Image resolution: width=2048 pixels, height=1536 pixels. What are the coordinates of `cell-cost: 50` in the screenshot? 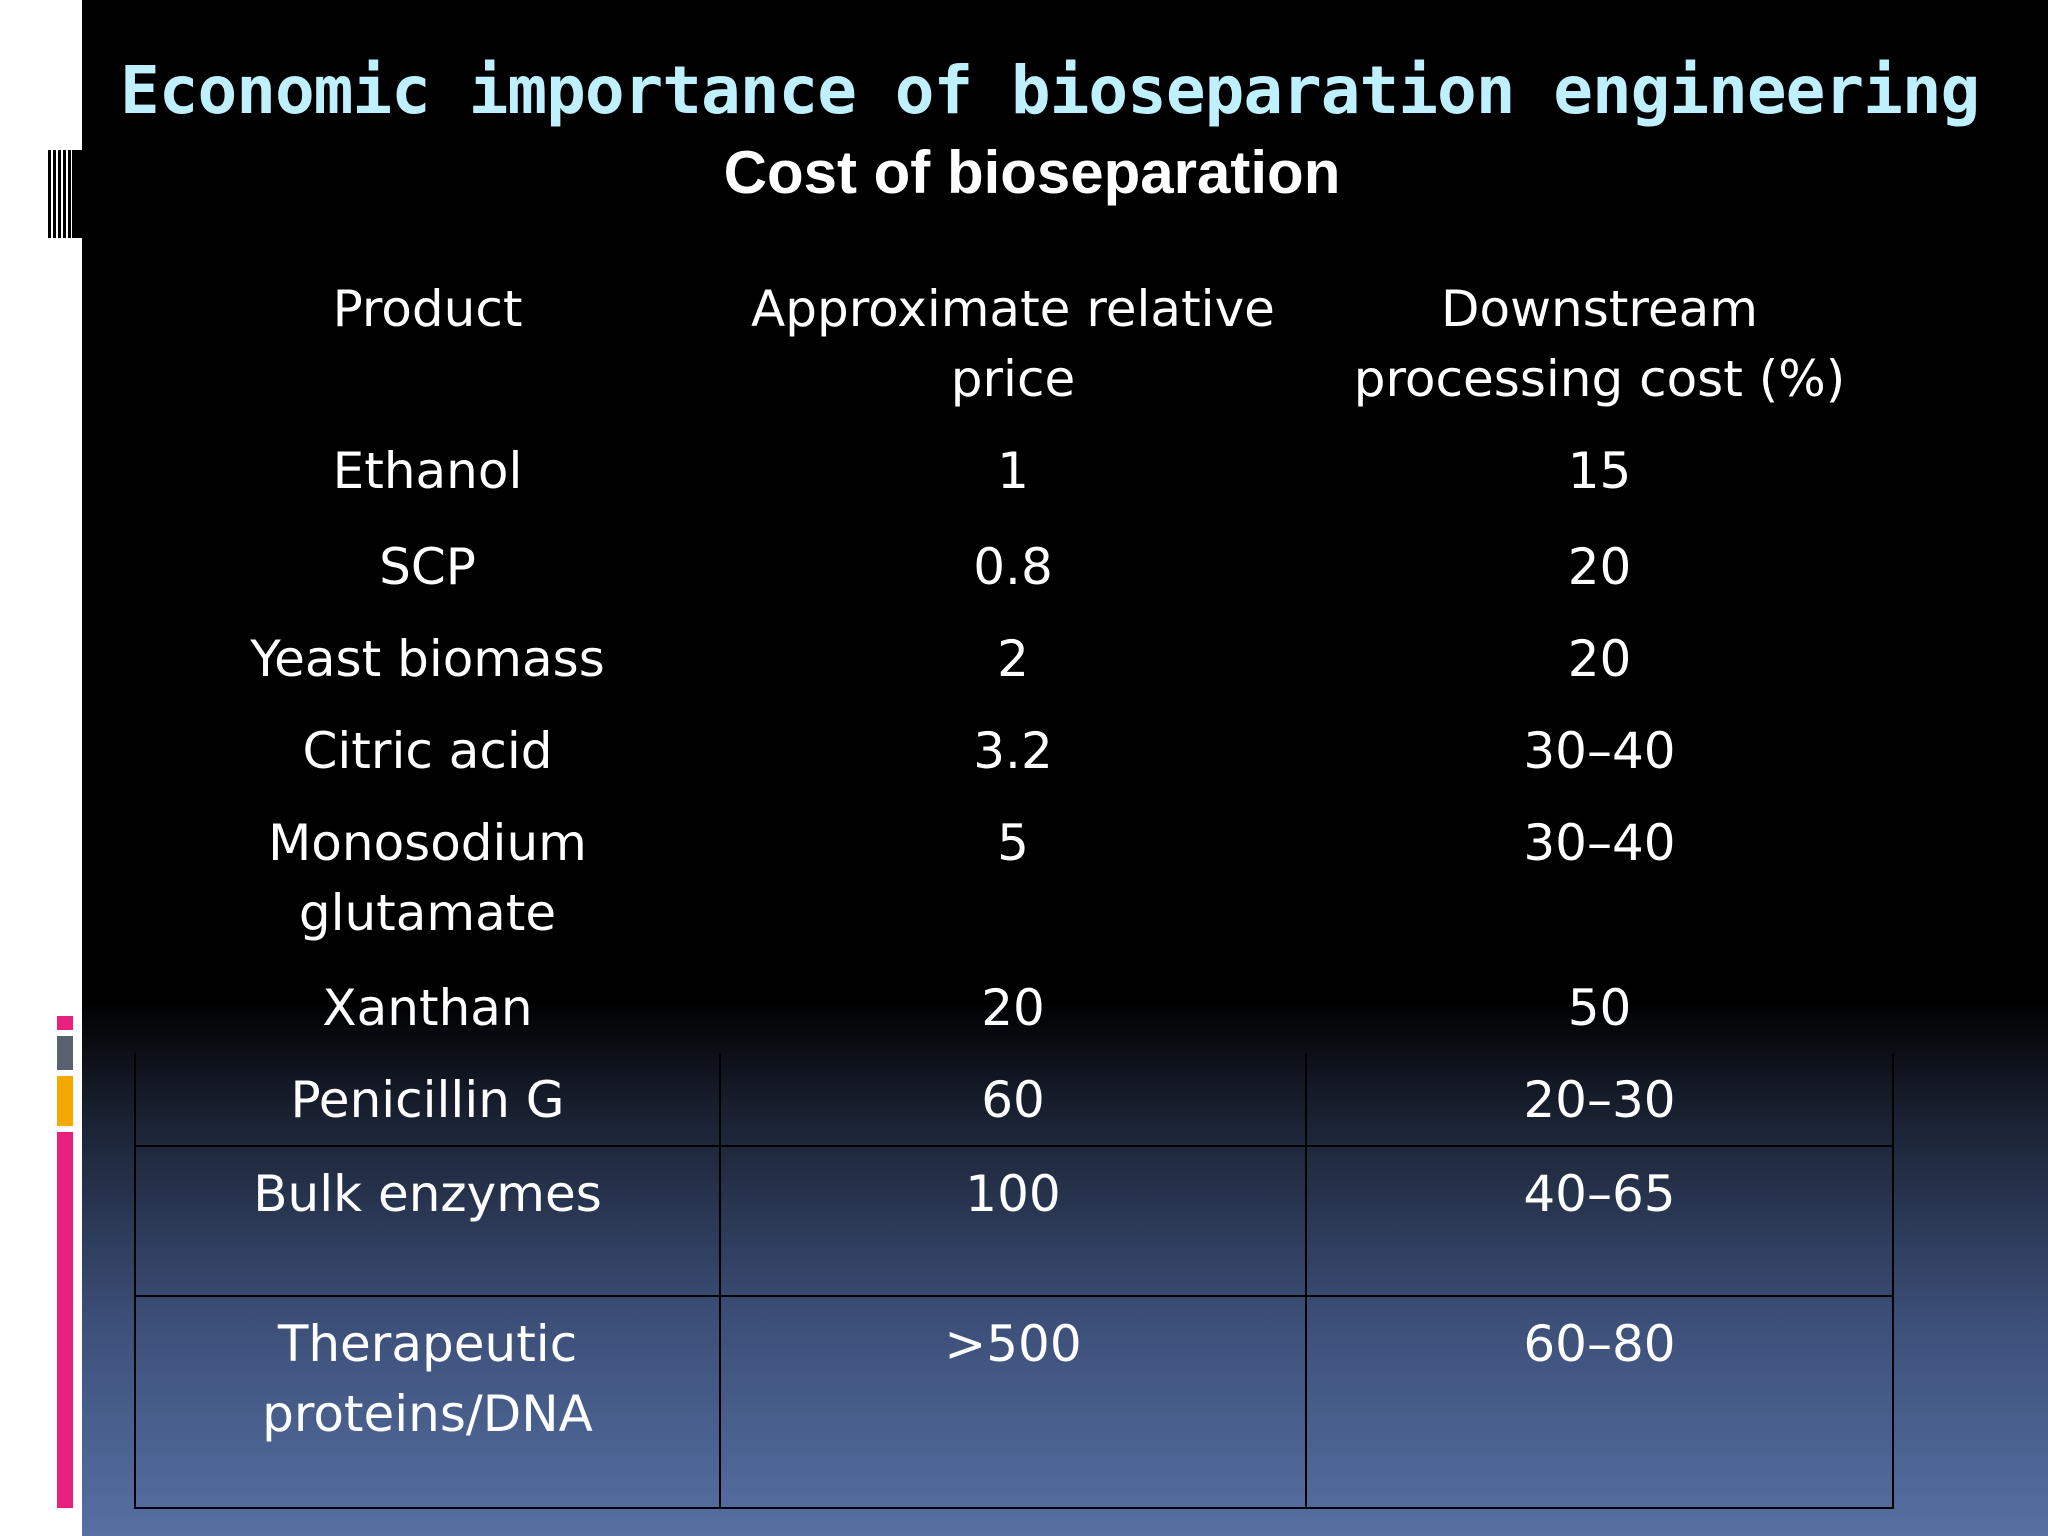 It's located at (1599, 1008).